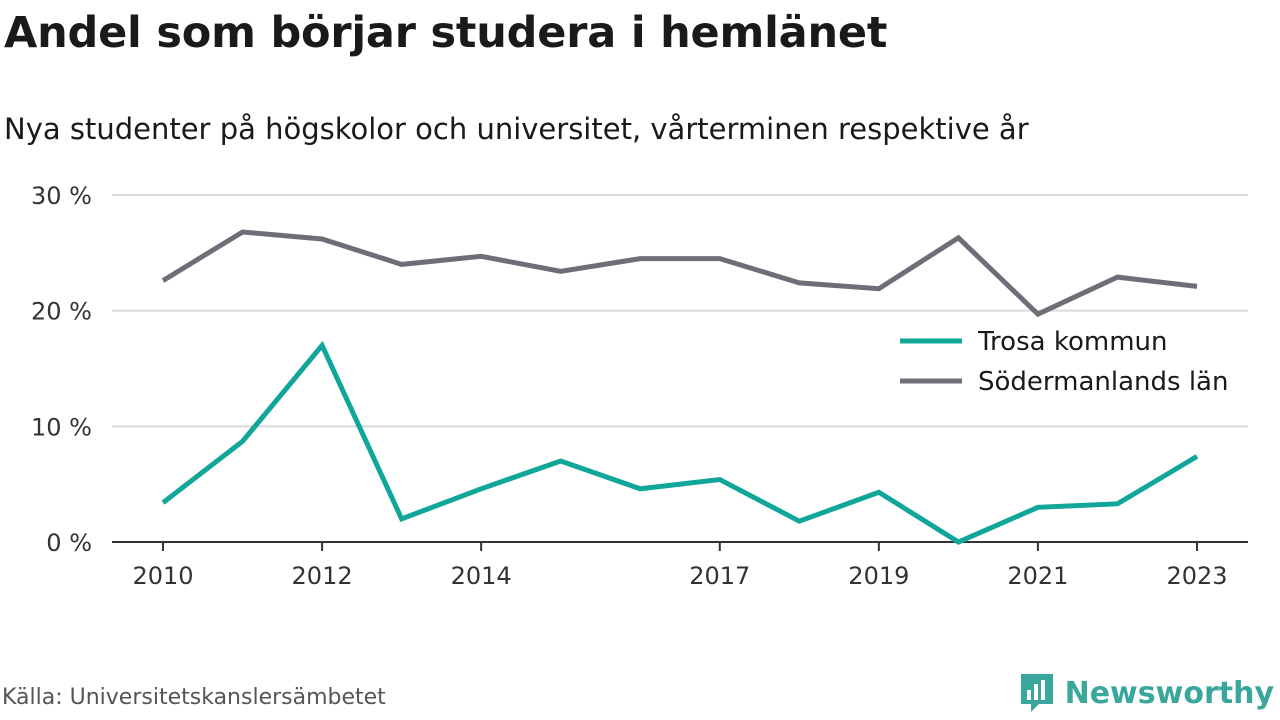 The width and height of the screenshot is (1280, 720). Describe the element at coordinates (1064, 362) in the screenshot. I see `legend: Trosa kommun Södermanlands län` at that location.